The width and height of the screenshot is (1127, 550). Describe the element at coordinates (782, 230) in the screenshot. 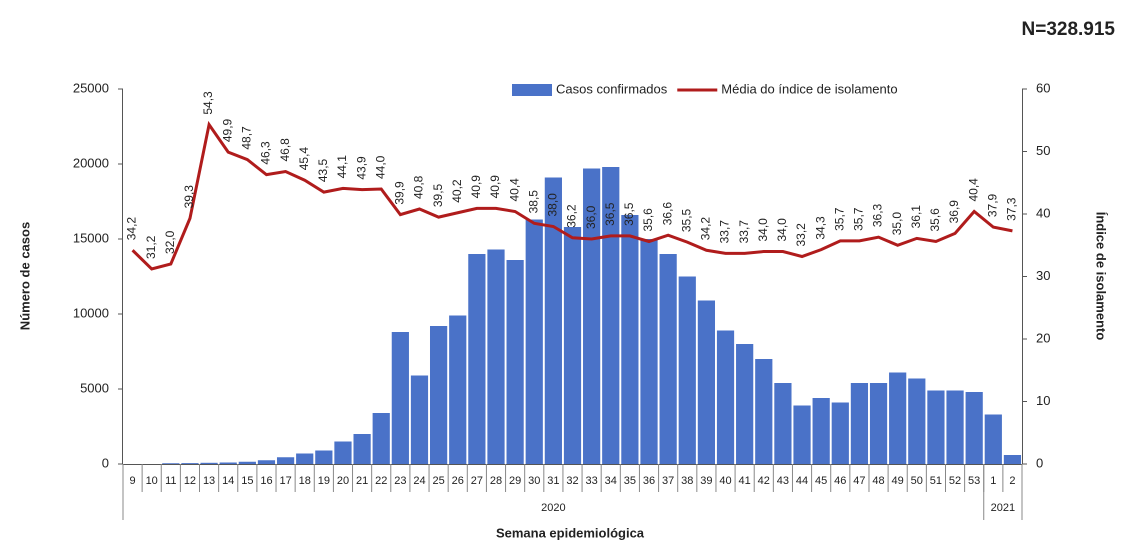

I see `data-label: 34,0` at that location.